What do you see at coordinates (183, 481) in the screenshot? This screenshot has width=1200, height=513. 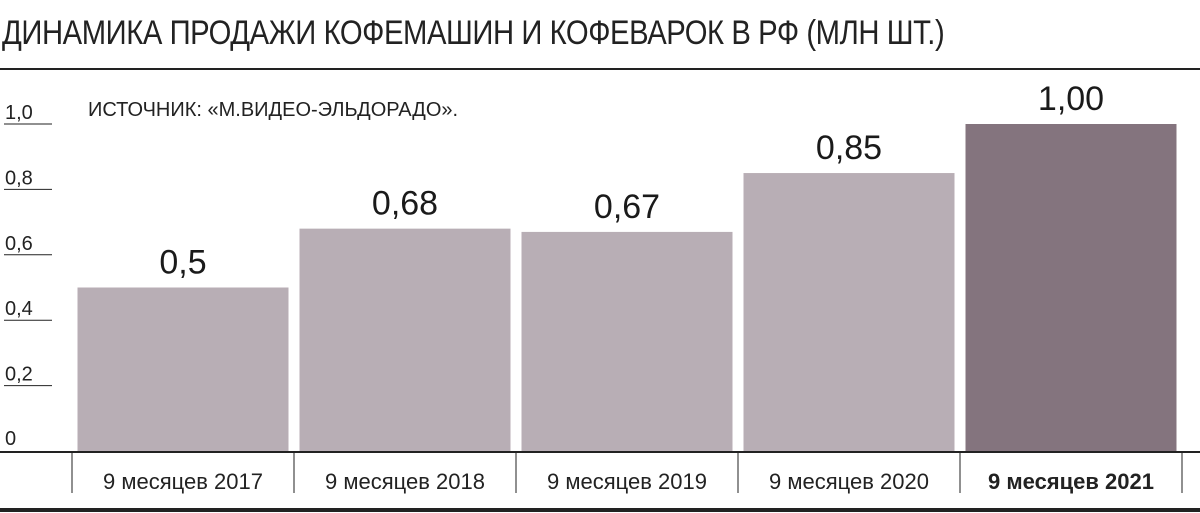 I see `x-tick-label-1: 9 месяцев 2017` at bounding box center [183, 481].